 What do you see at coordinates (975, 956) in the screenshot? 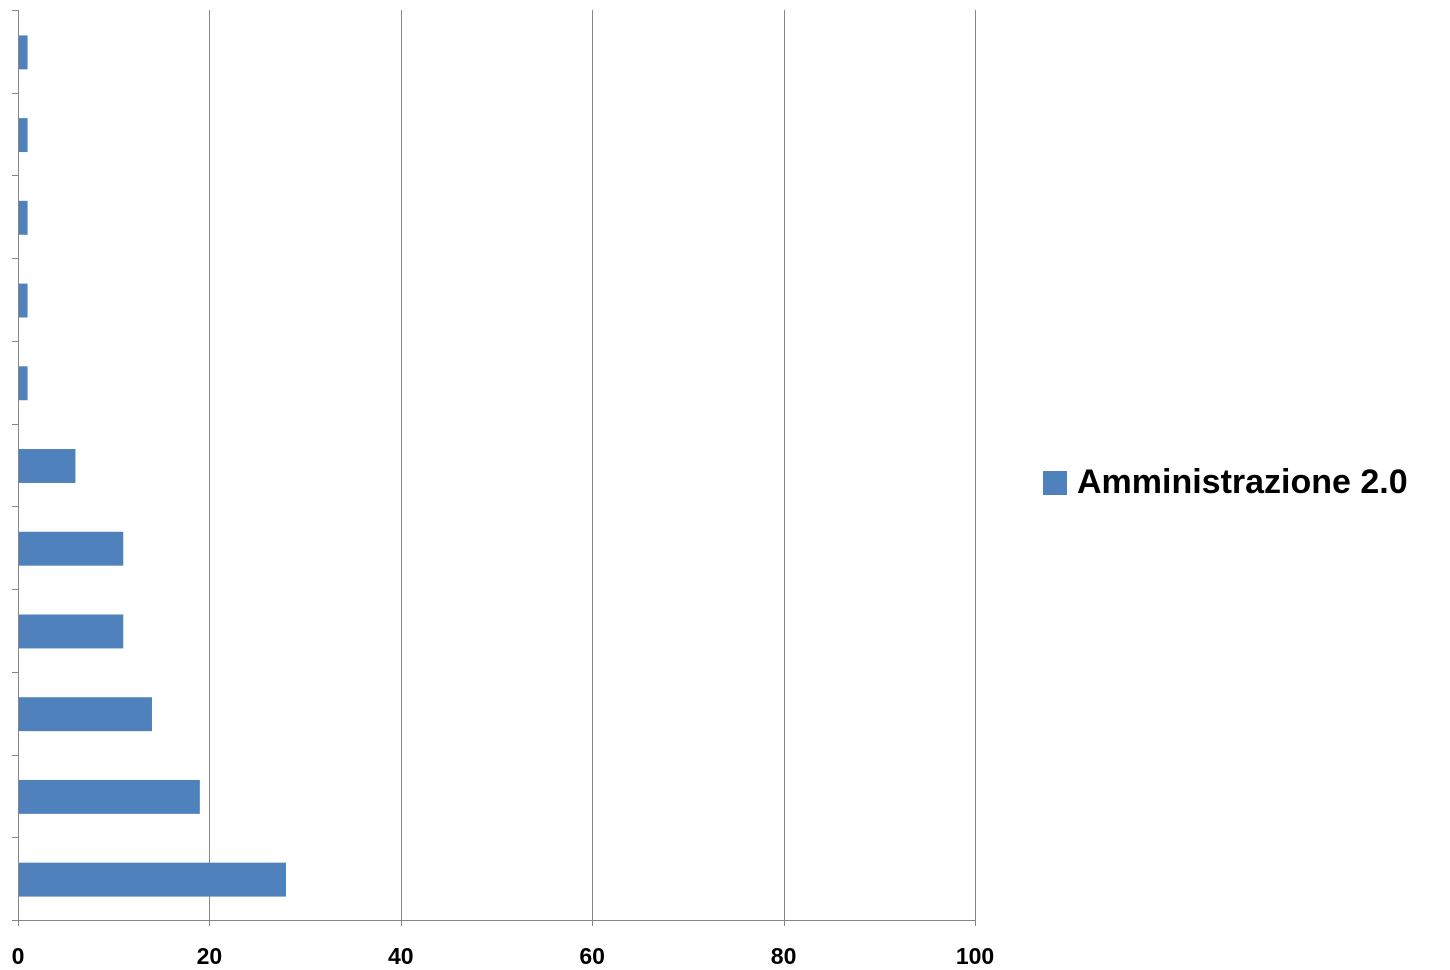
I see `x-tick-label-100: 100` at bounding box center [975, 956].